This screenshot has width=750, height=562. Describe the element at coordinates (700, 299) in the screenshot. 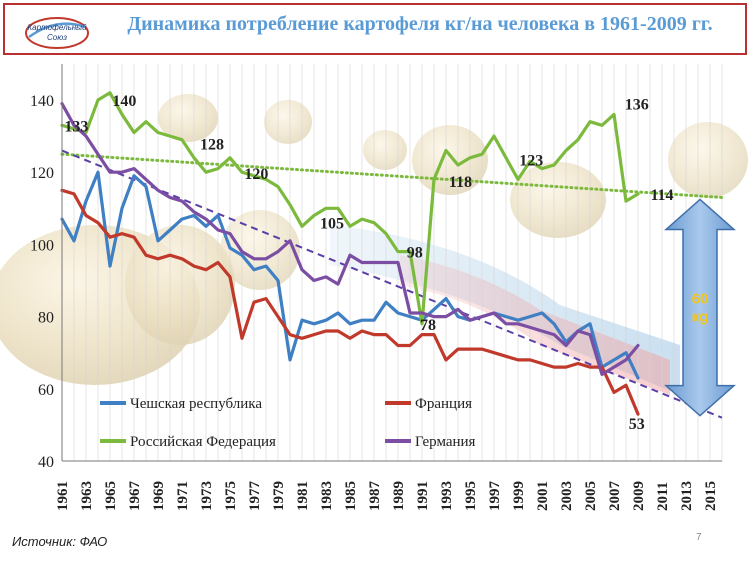

I see `annotation-value: 60` at that location.